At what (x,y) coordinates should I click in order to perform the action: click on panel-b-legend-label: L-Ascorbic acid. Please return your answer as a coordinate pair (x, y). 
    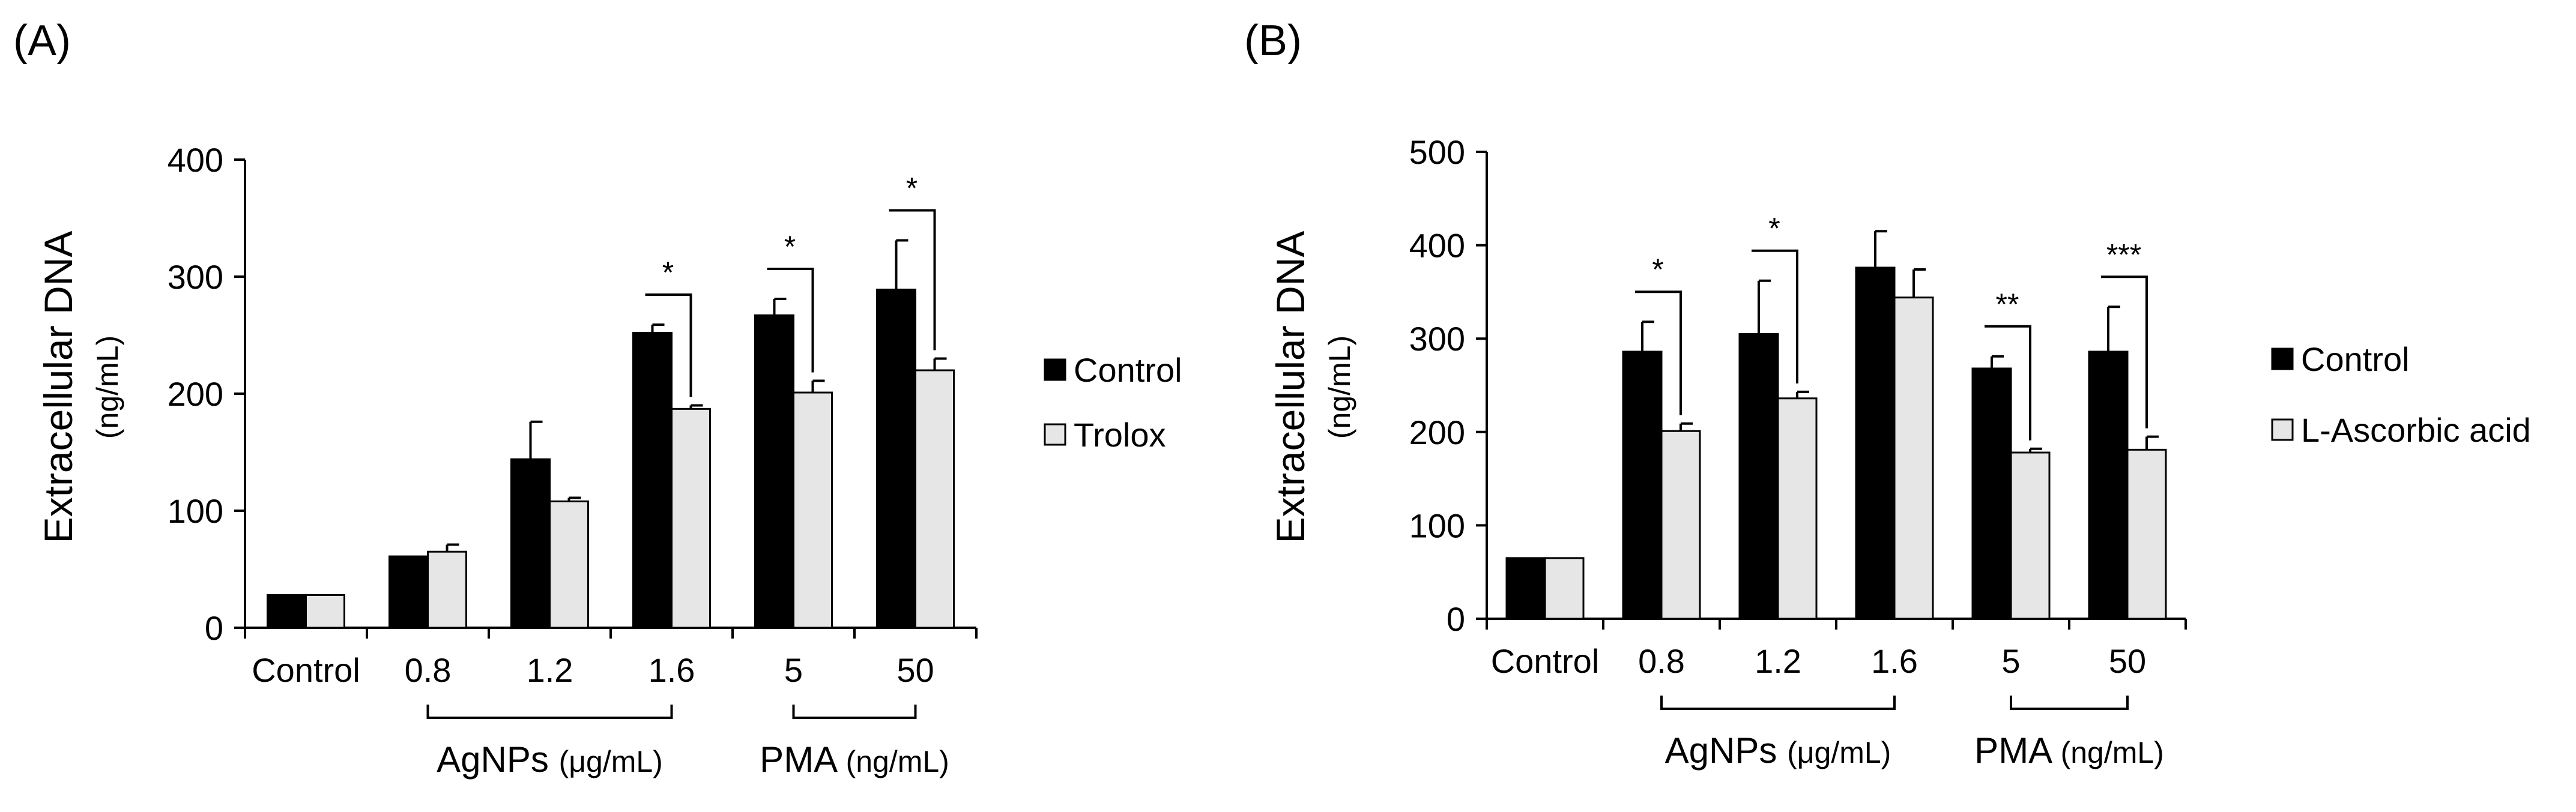
    Looking at the image, I should click on (2416, 430).